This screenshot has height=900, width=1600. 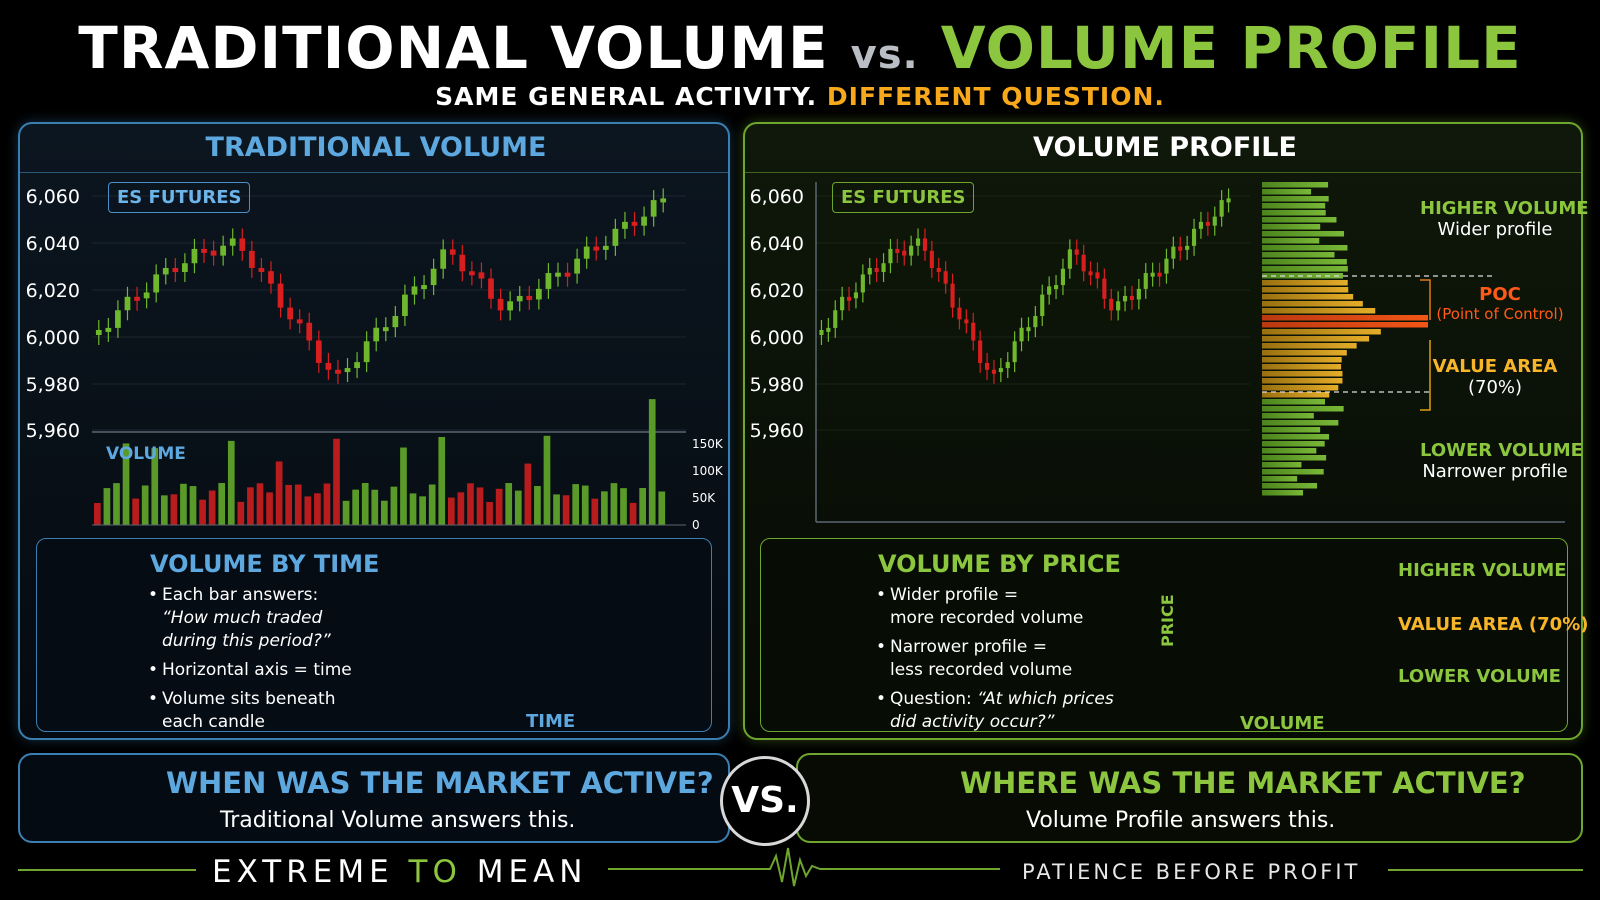 I want to click on title-volume-profile: VOLUME PROFILE, so click(x=1231, y=48).